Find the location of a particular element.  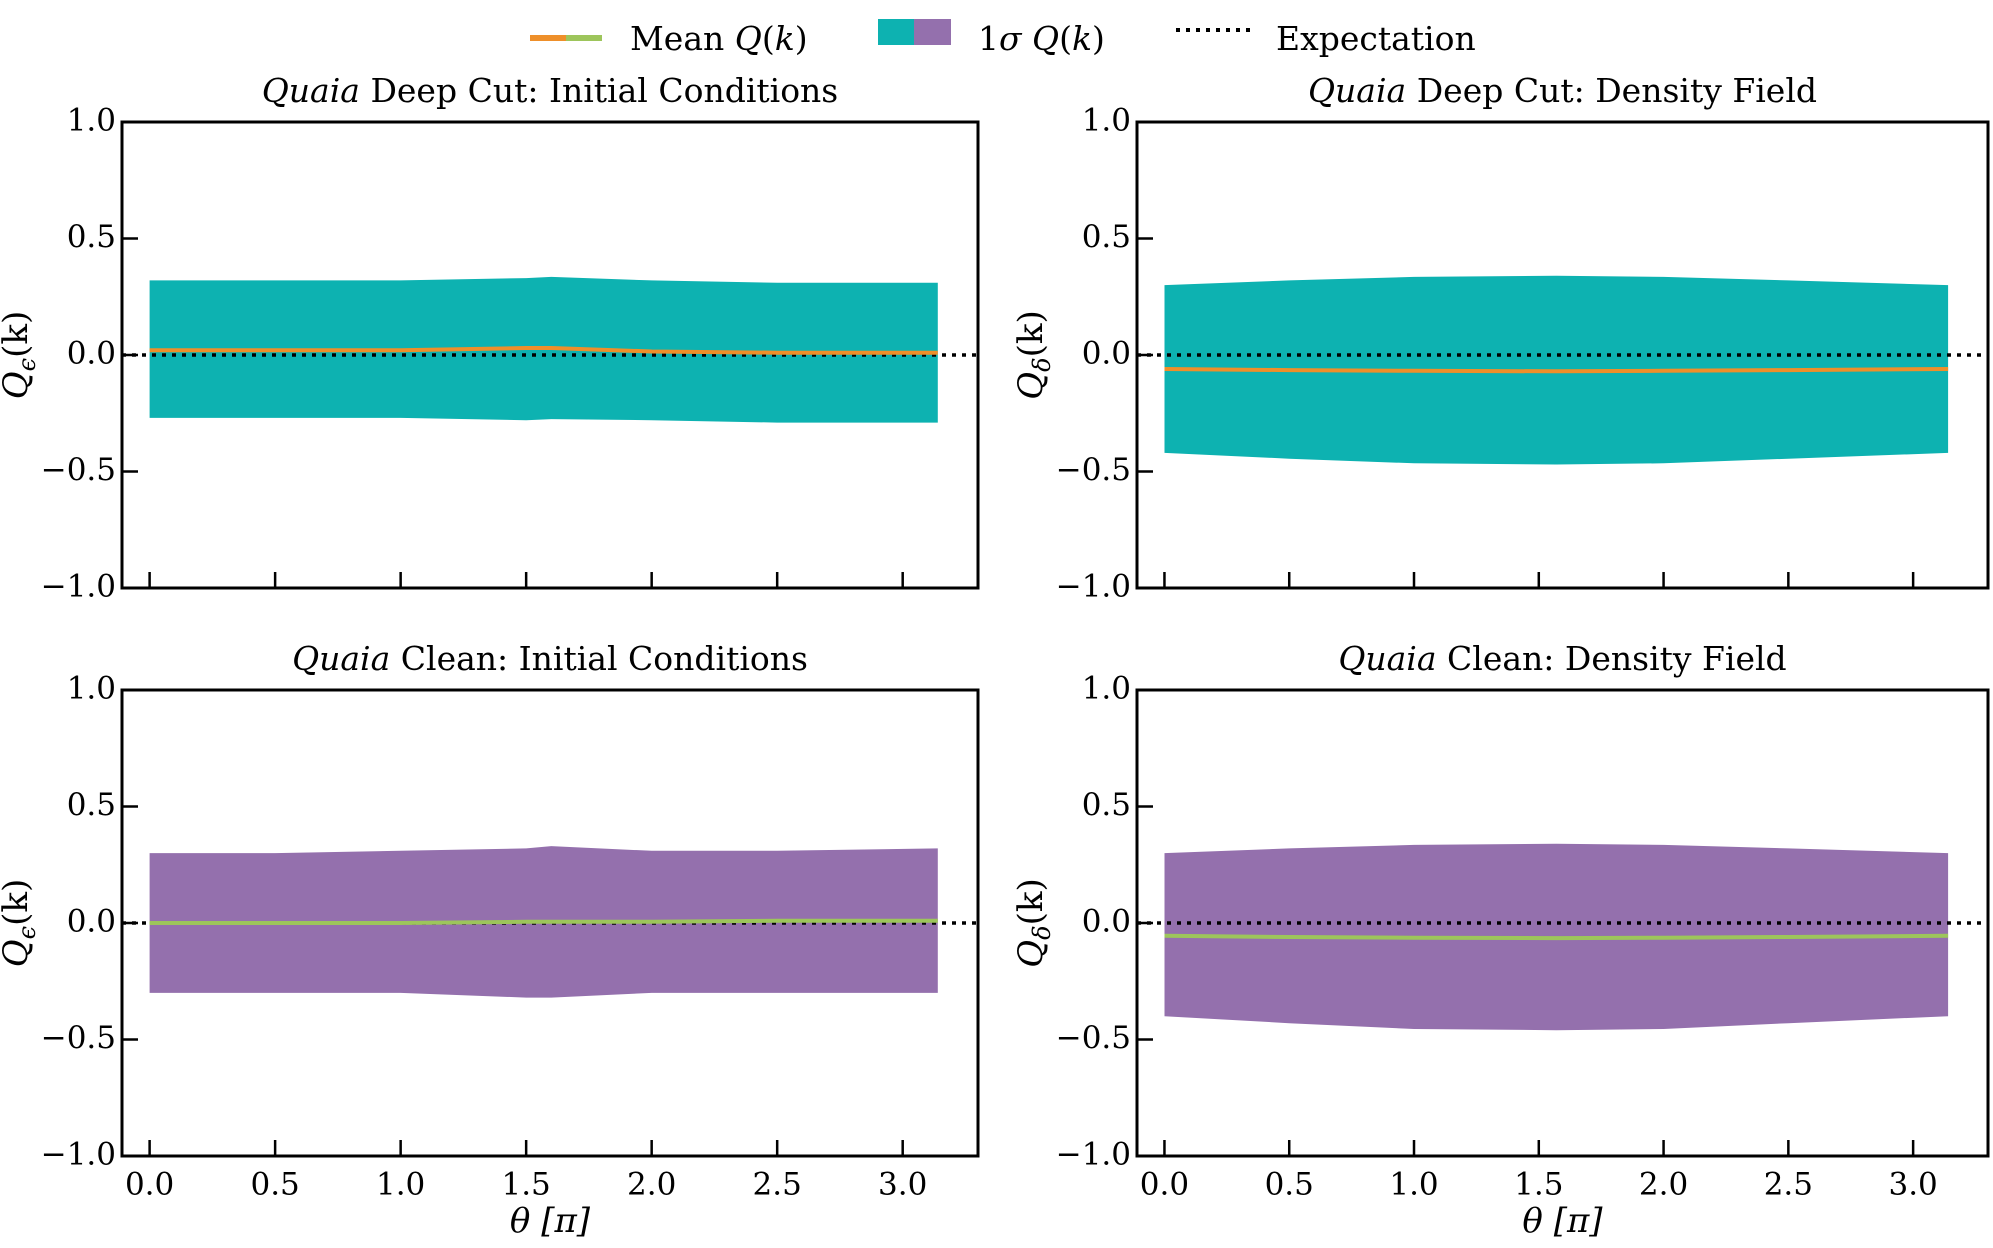

legend-mean-label: Mean Q(k) is located at coordinates (719, 38).